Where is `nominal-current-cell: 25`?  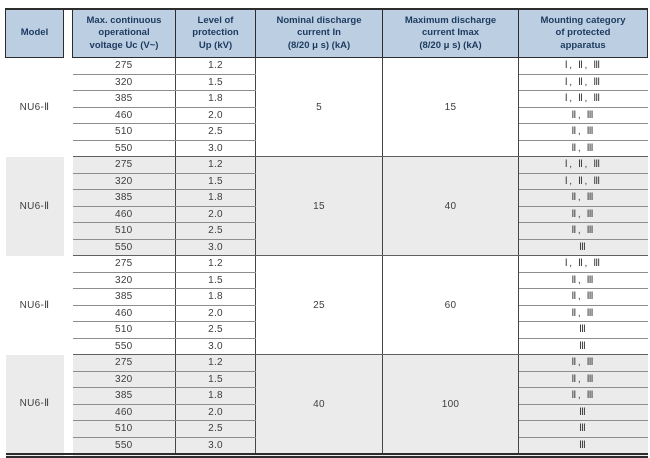 nominal-current-cell: 25 is located at coordinates (319, 305).